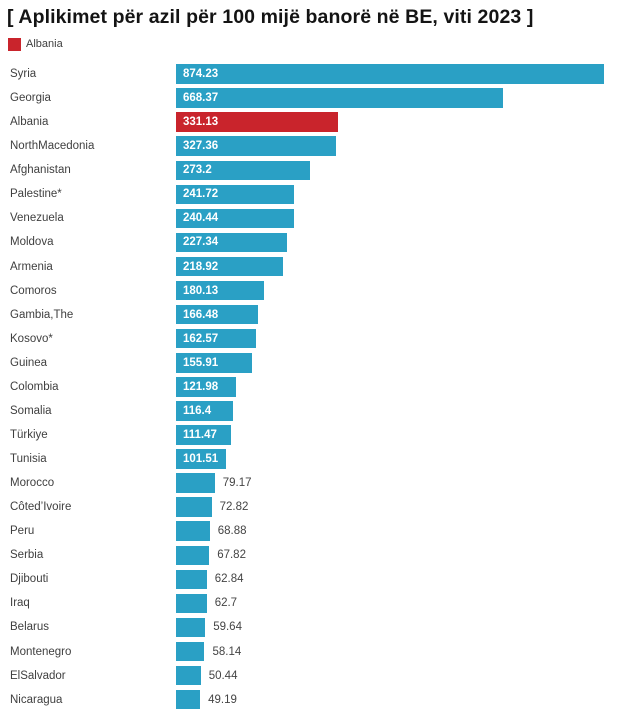 The width and height of the screenshot is (634, 714). What do you see at coordinates (34, 386) in the screenshot?
I see `category-label: Colombia` at bounding box center [34, 386].